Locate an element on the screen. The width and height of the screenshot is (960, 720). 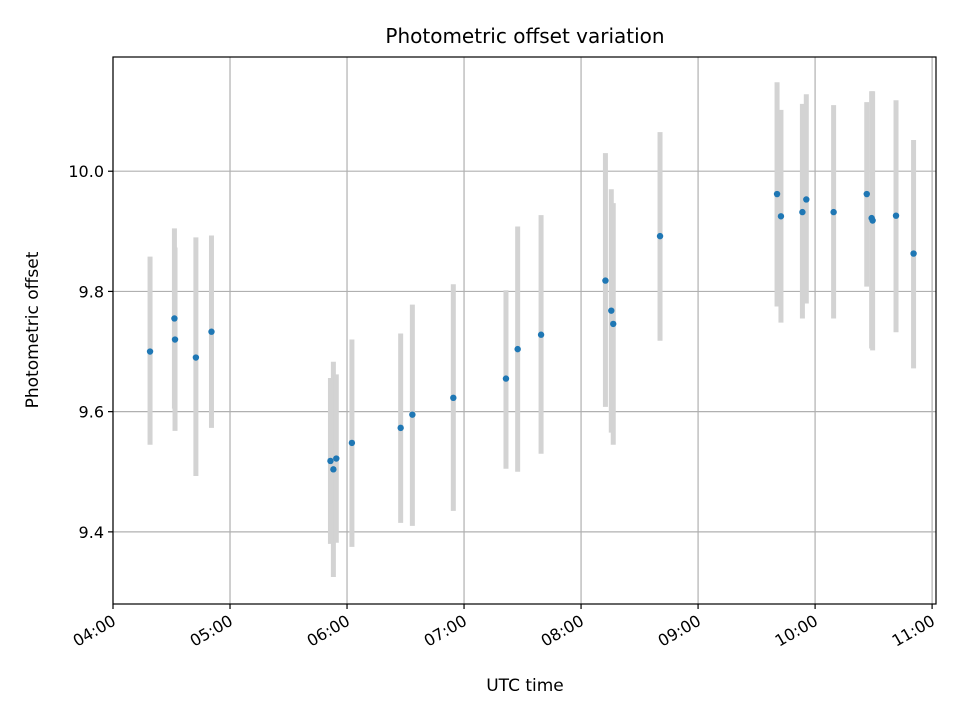
y-tick-label: 9.6 is located at coordinates (91, 412).